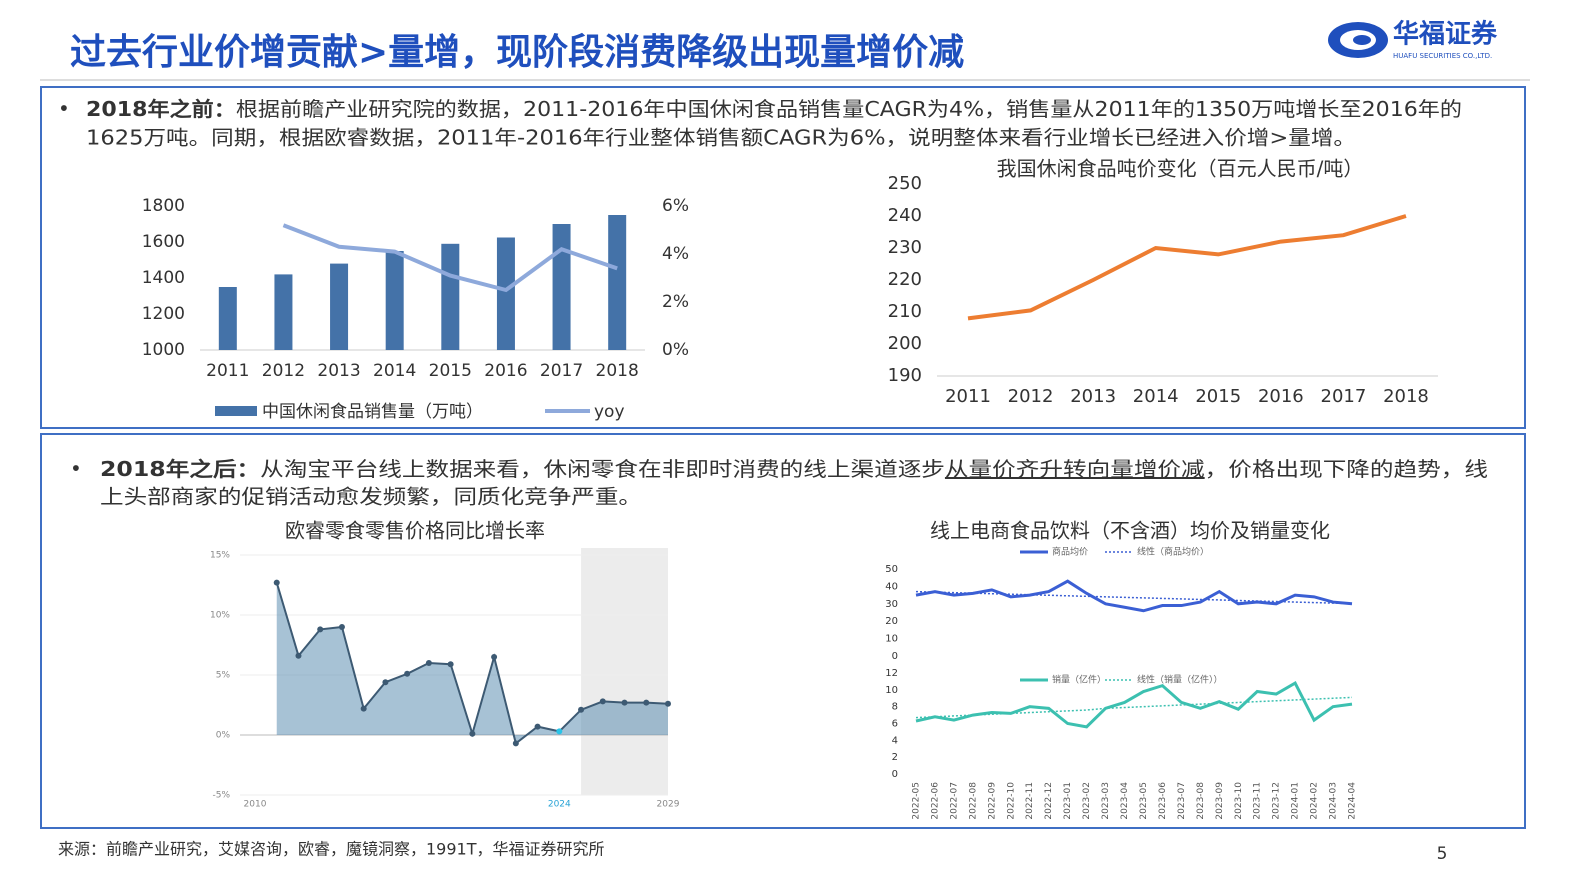  Describe the element at coordinates (180, 469) in the screenshot. I see `lead: 2018年之后：` at that location.